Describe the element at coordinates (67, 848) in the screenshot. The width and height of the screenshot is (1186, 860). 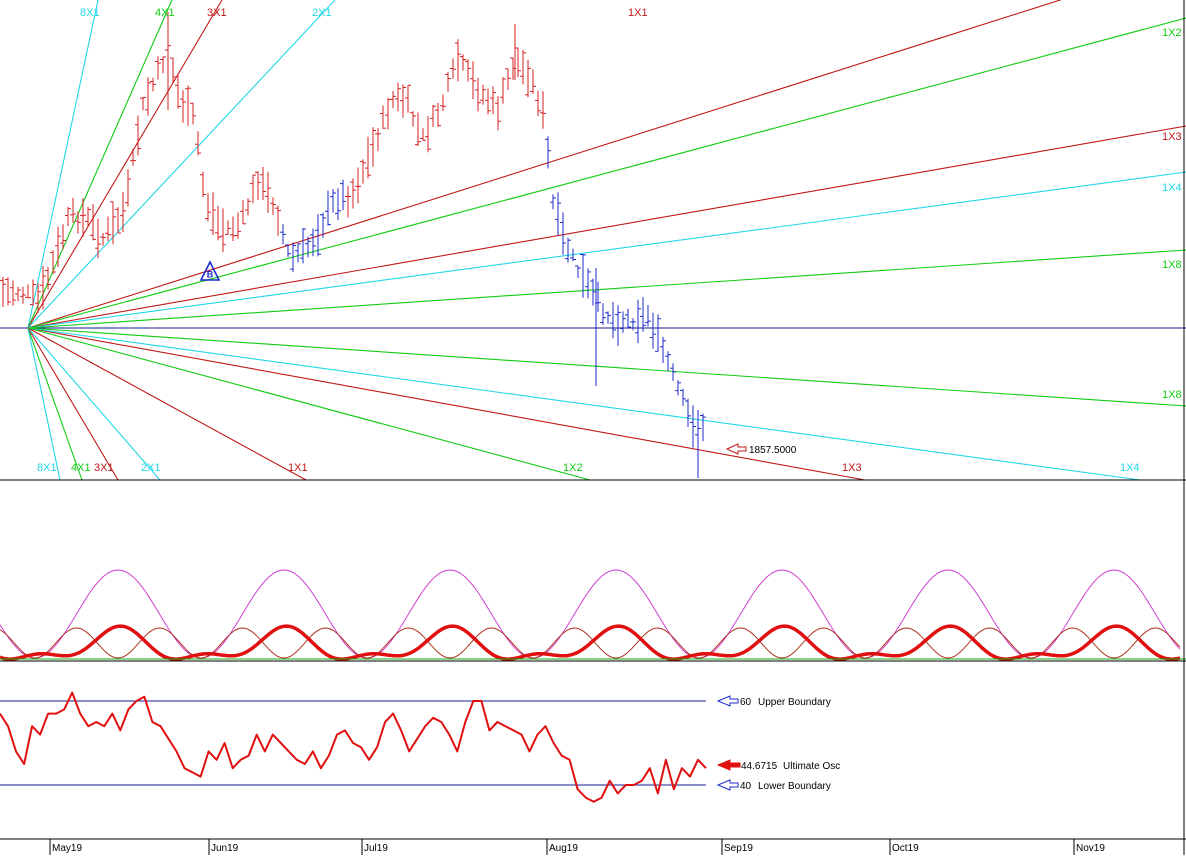
I see `time-axis-label: May19` at that location.